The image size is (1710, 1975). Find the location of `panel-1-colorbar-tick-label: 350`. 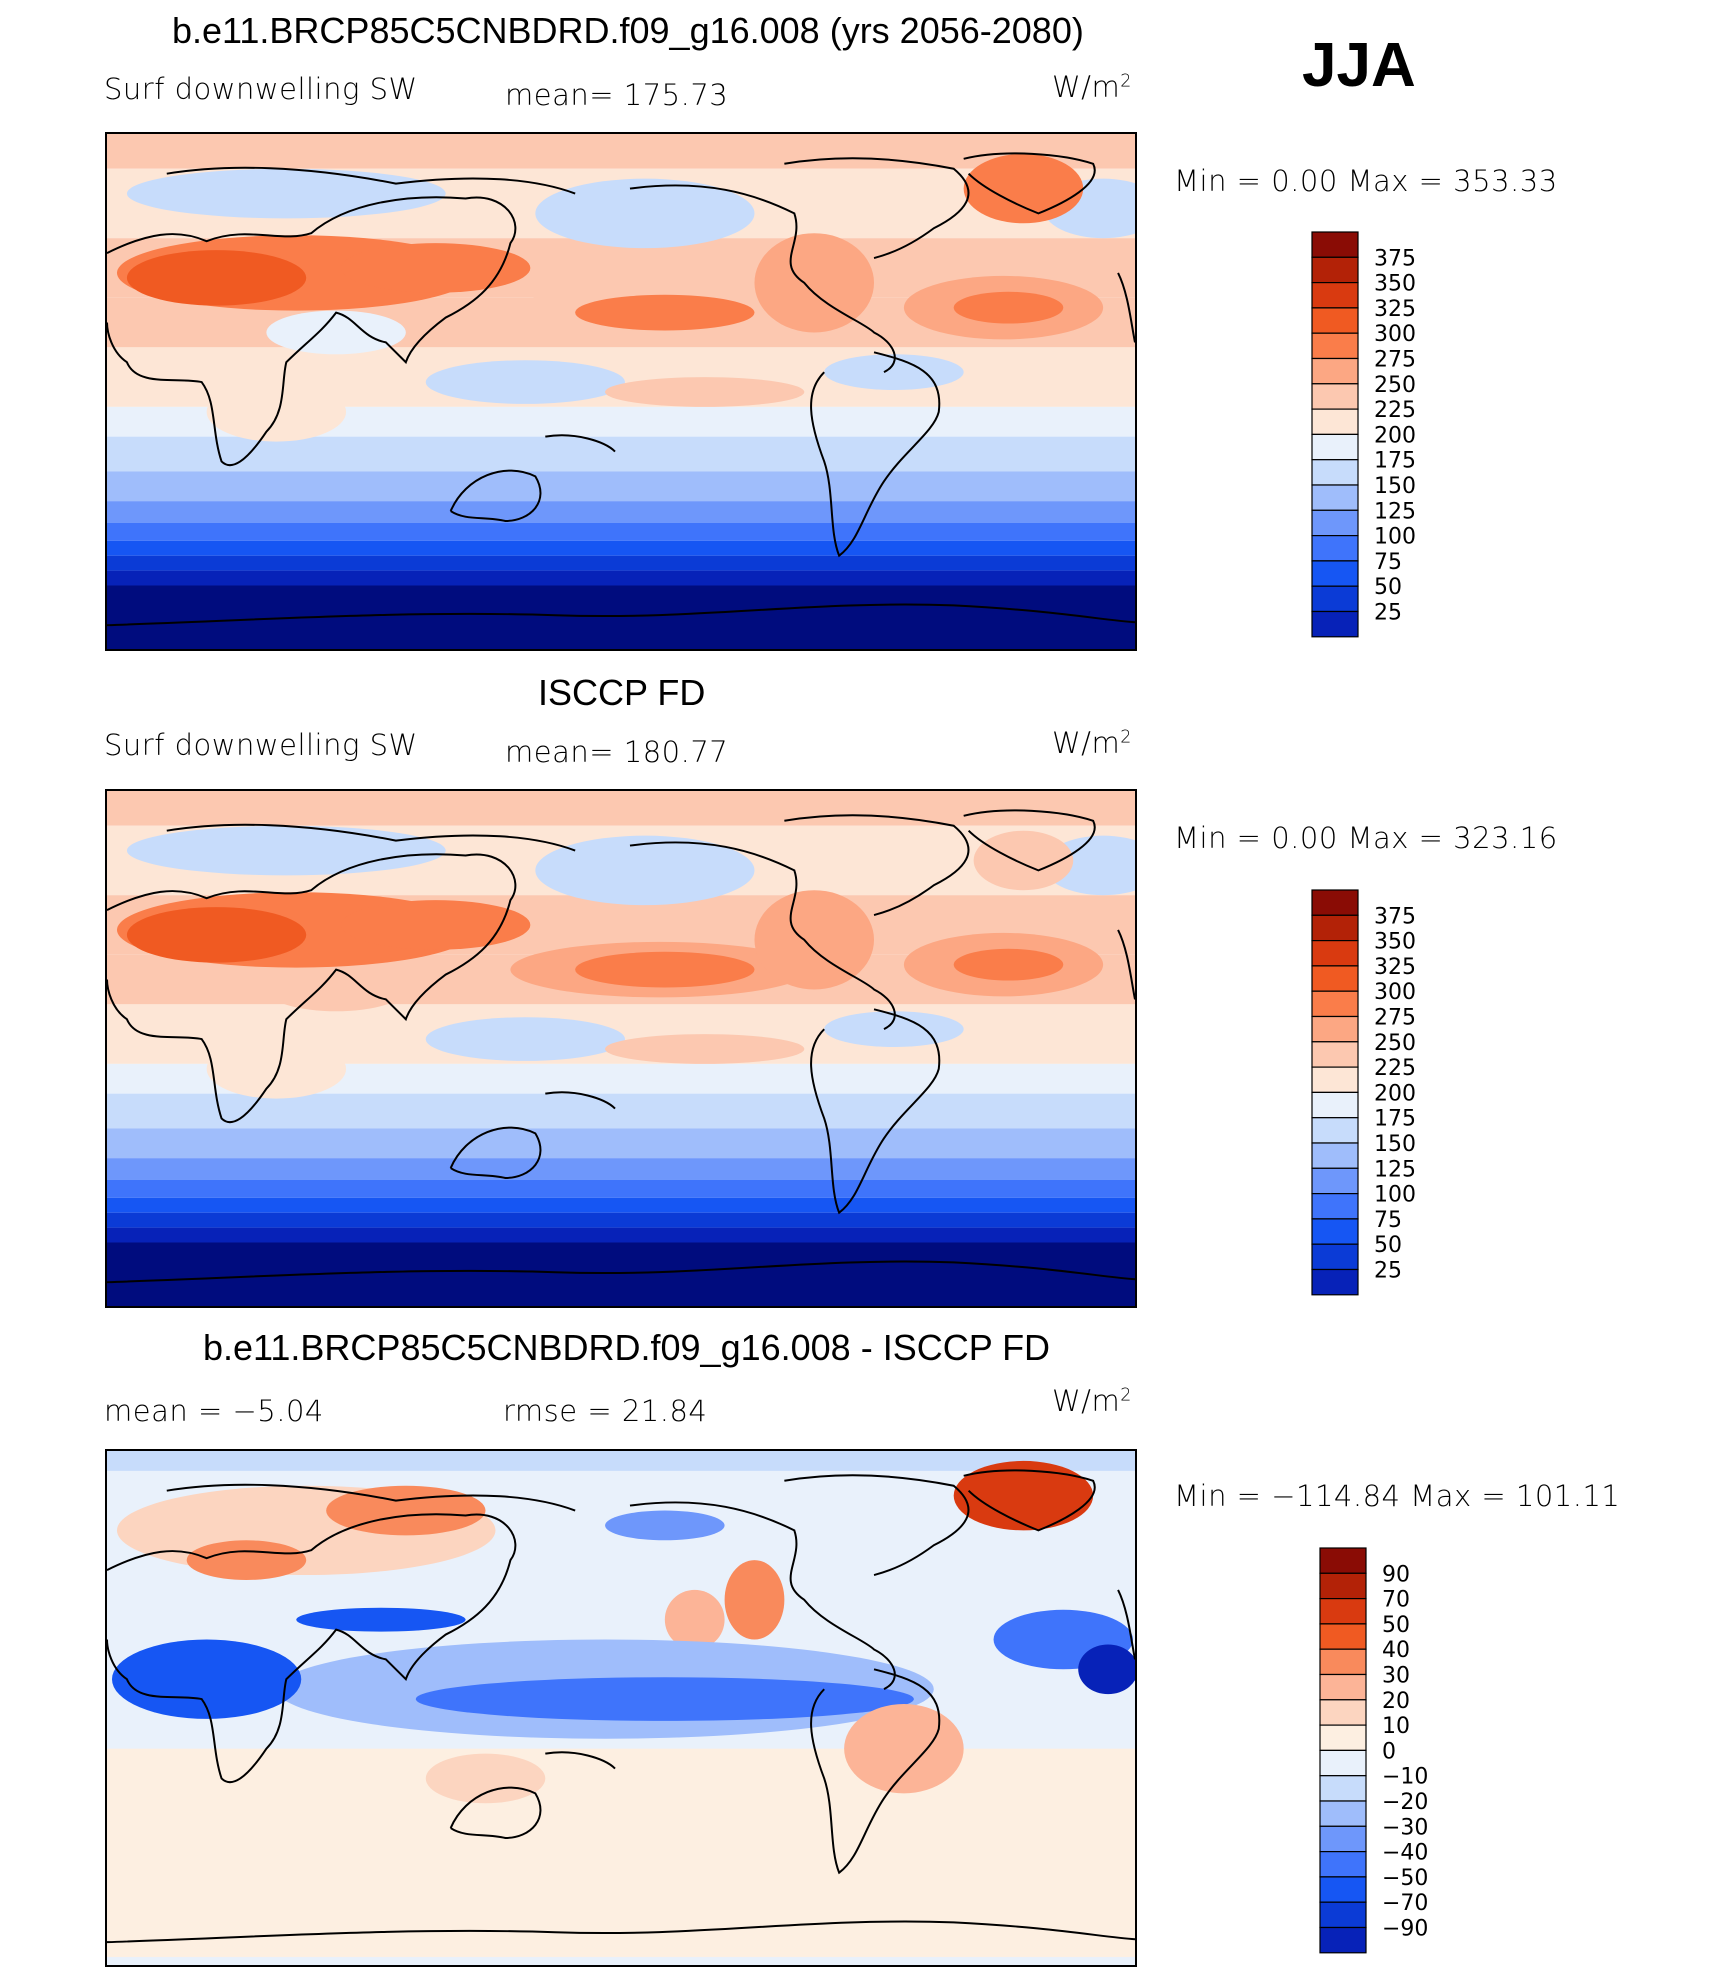

panel-1-colorbar-tick-label: 350 is located at coordinates (1395, 284).